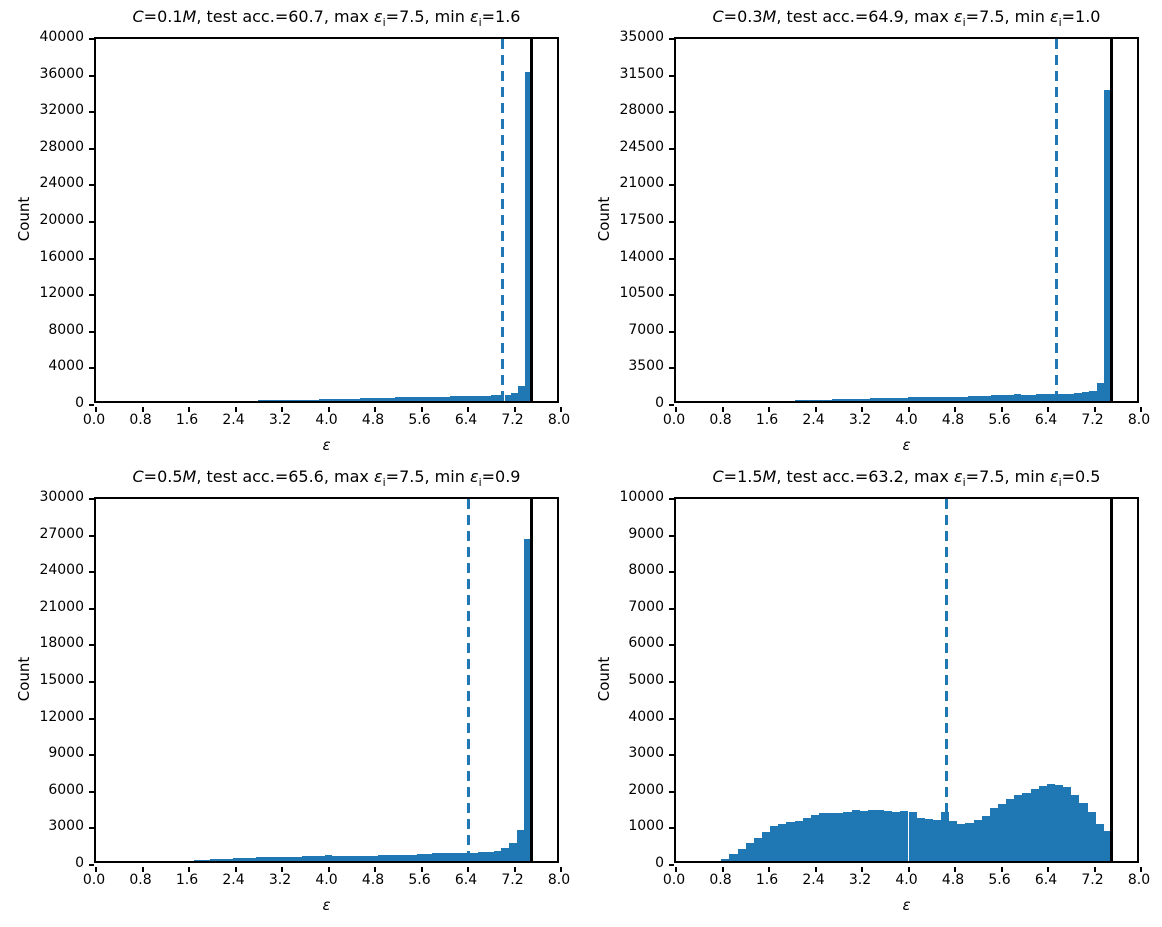 This screenshot has height=927, width=1162. I want to click on y-tick-label: 36000, so click(61, 73).